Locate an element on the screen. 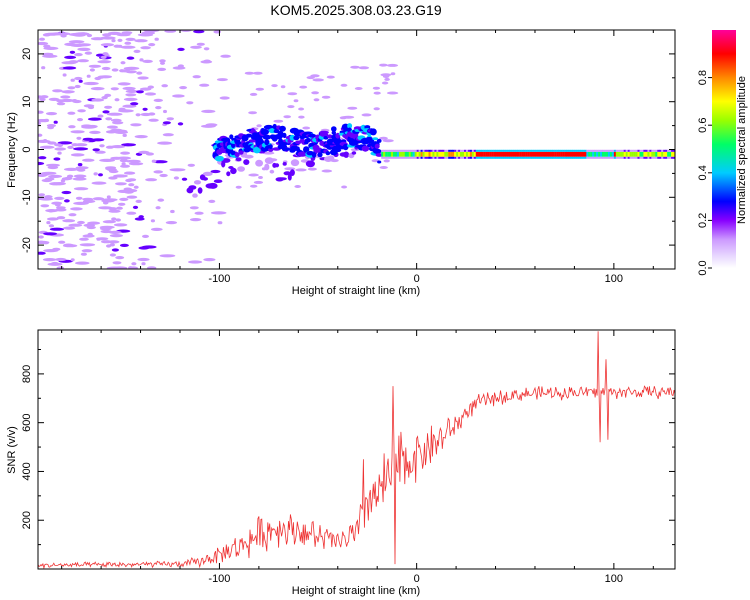 The width and height of the screenshot is (750, 600). colorbar-gradient is located at coordinates (724, 149).